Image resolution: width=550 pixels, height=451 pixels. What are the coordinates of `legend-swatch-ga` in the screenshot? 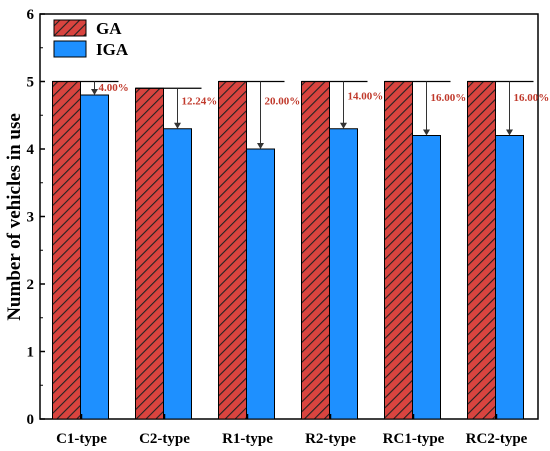 It's located at (70, 28).